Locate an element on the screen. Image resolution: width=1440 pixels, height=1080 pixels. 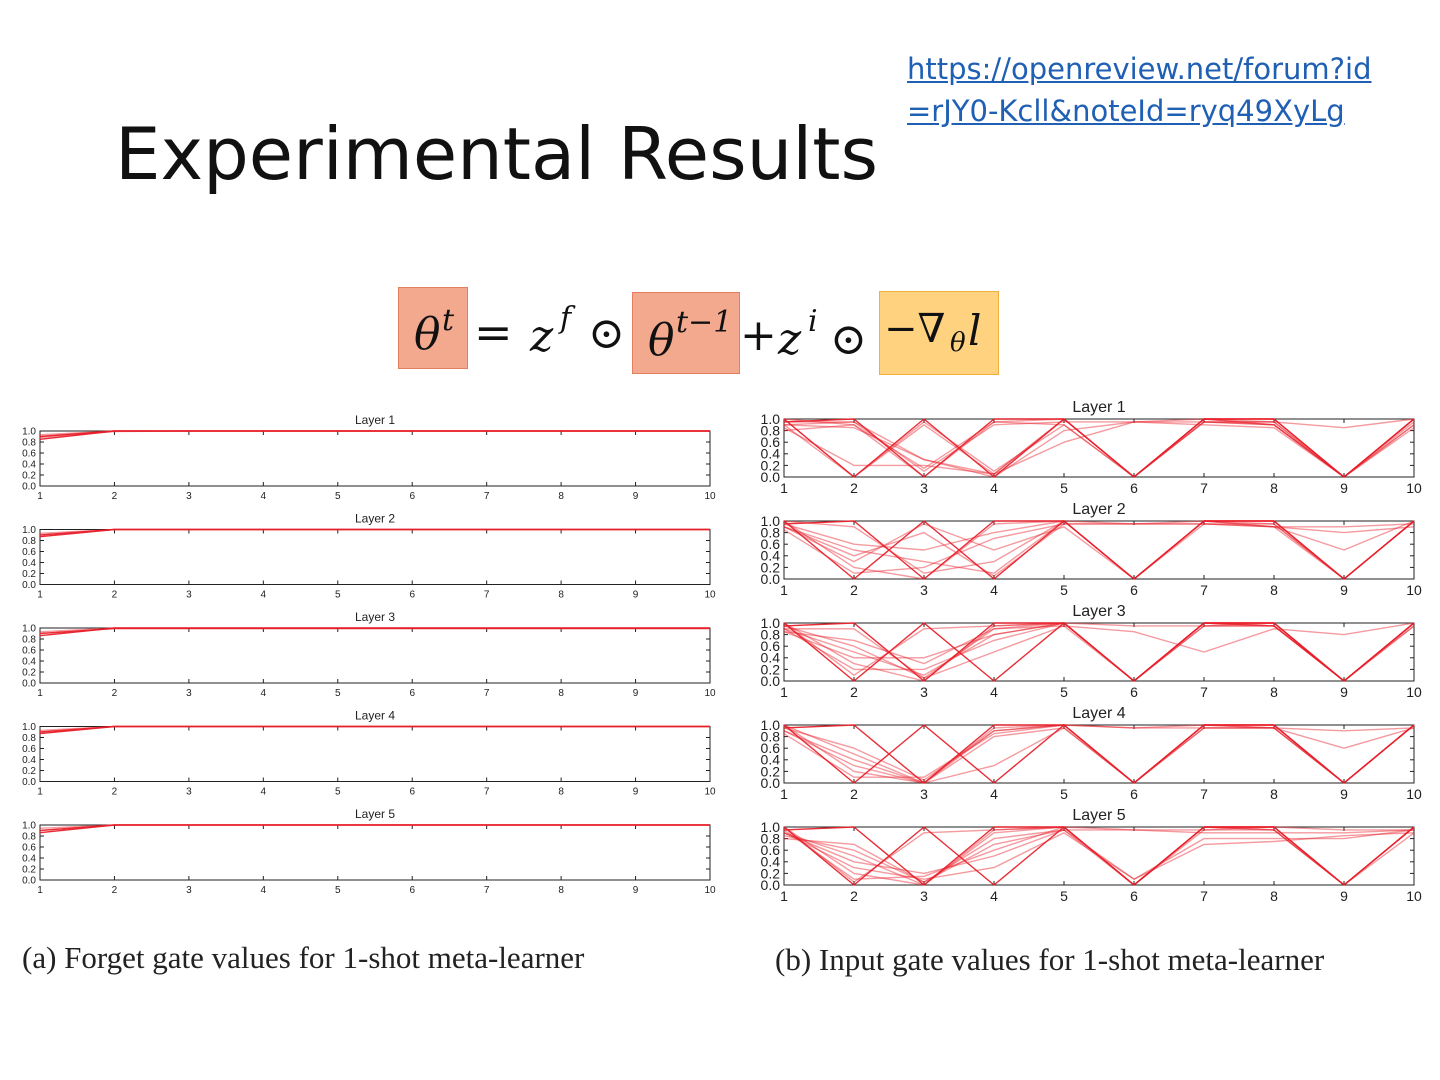
plot-frame is located at coordinates (375, 458).